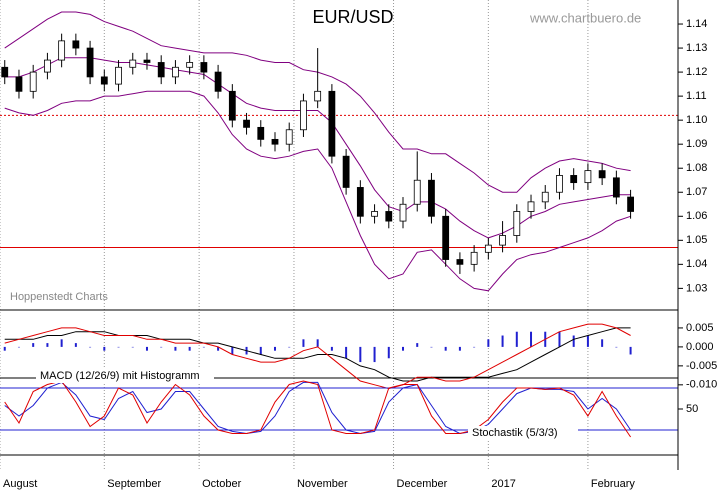 The width and height of the screenshot is (723, 492). What do you see at coordinates (221, 484) in the screenshot?
I see `x-tick-label: October` at bounding box center [221, 484].